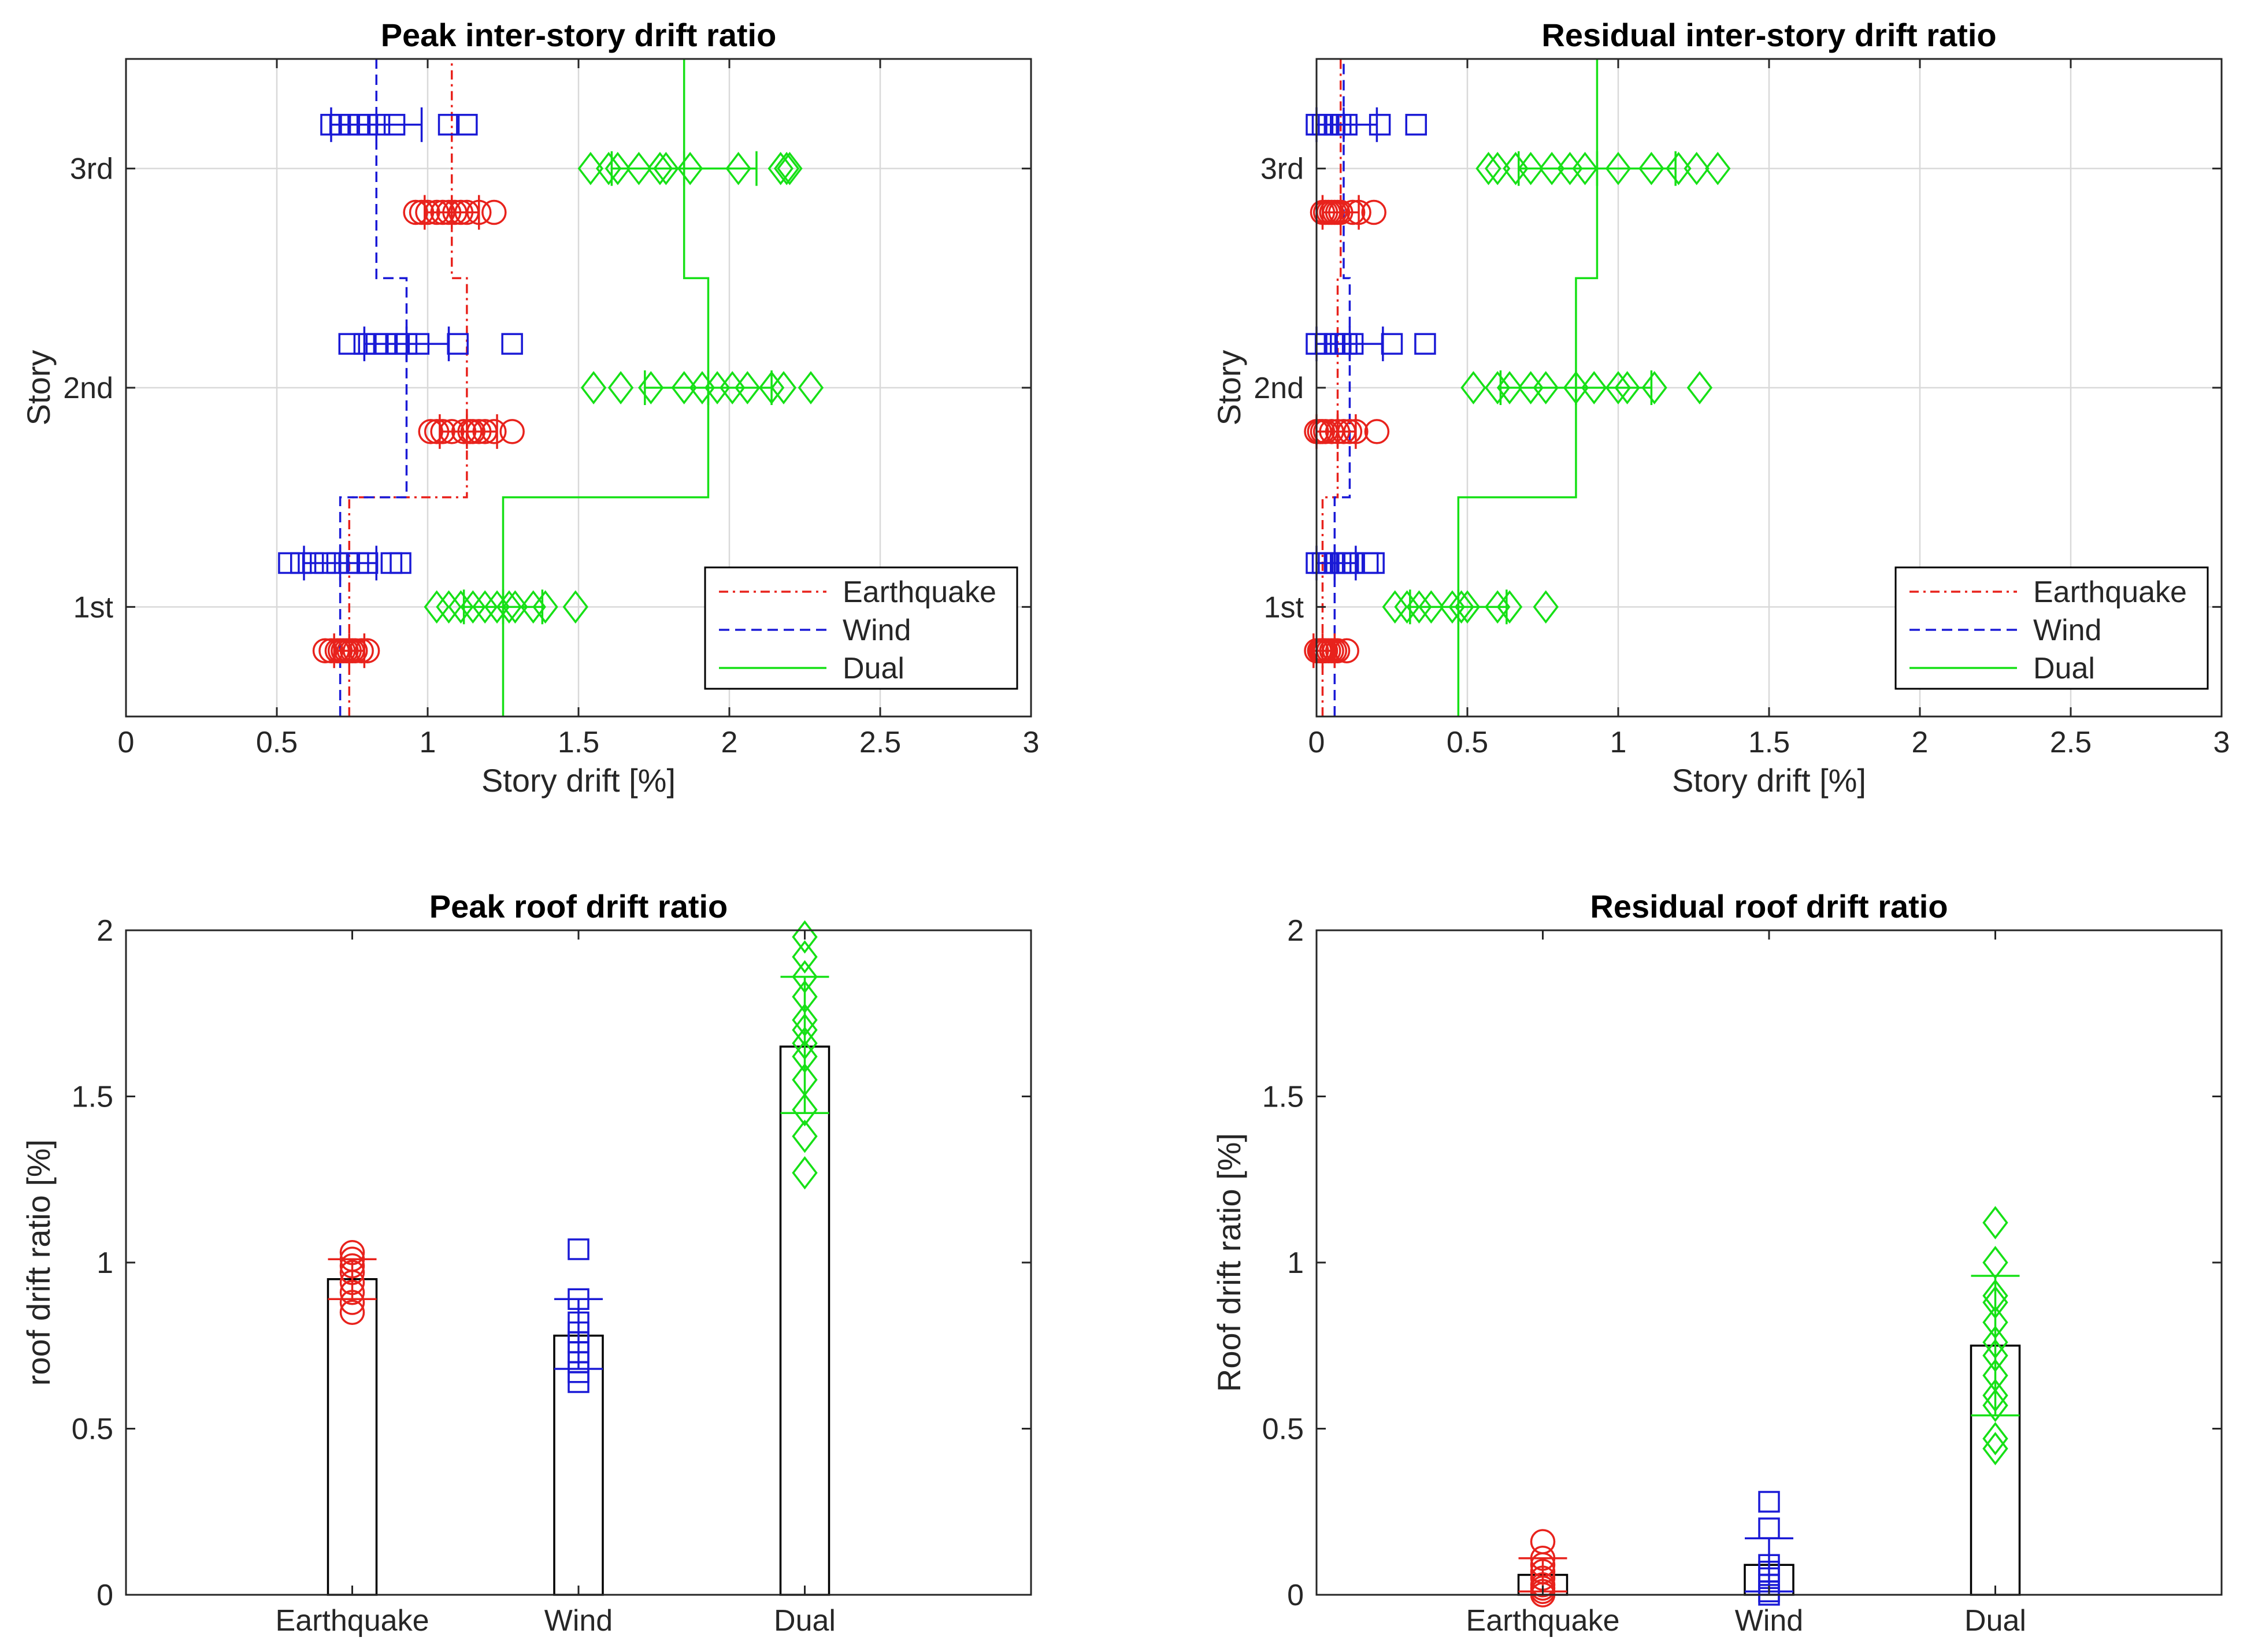  What do you see at coordinates (805, 1621) in the screenshot?
I see `x-tick-label: Dual` at bounding box center [805, 1621].